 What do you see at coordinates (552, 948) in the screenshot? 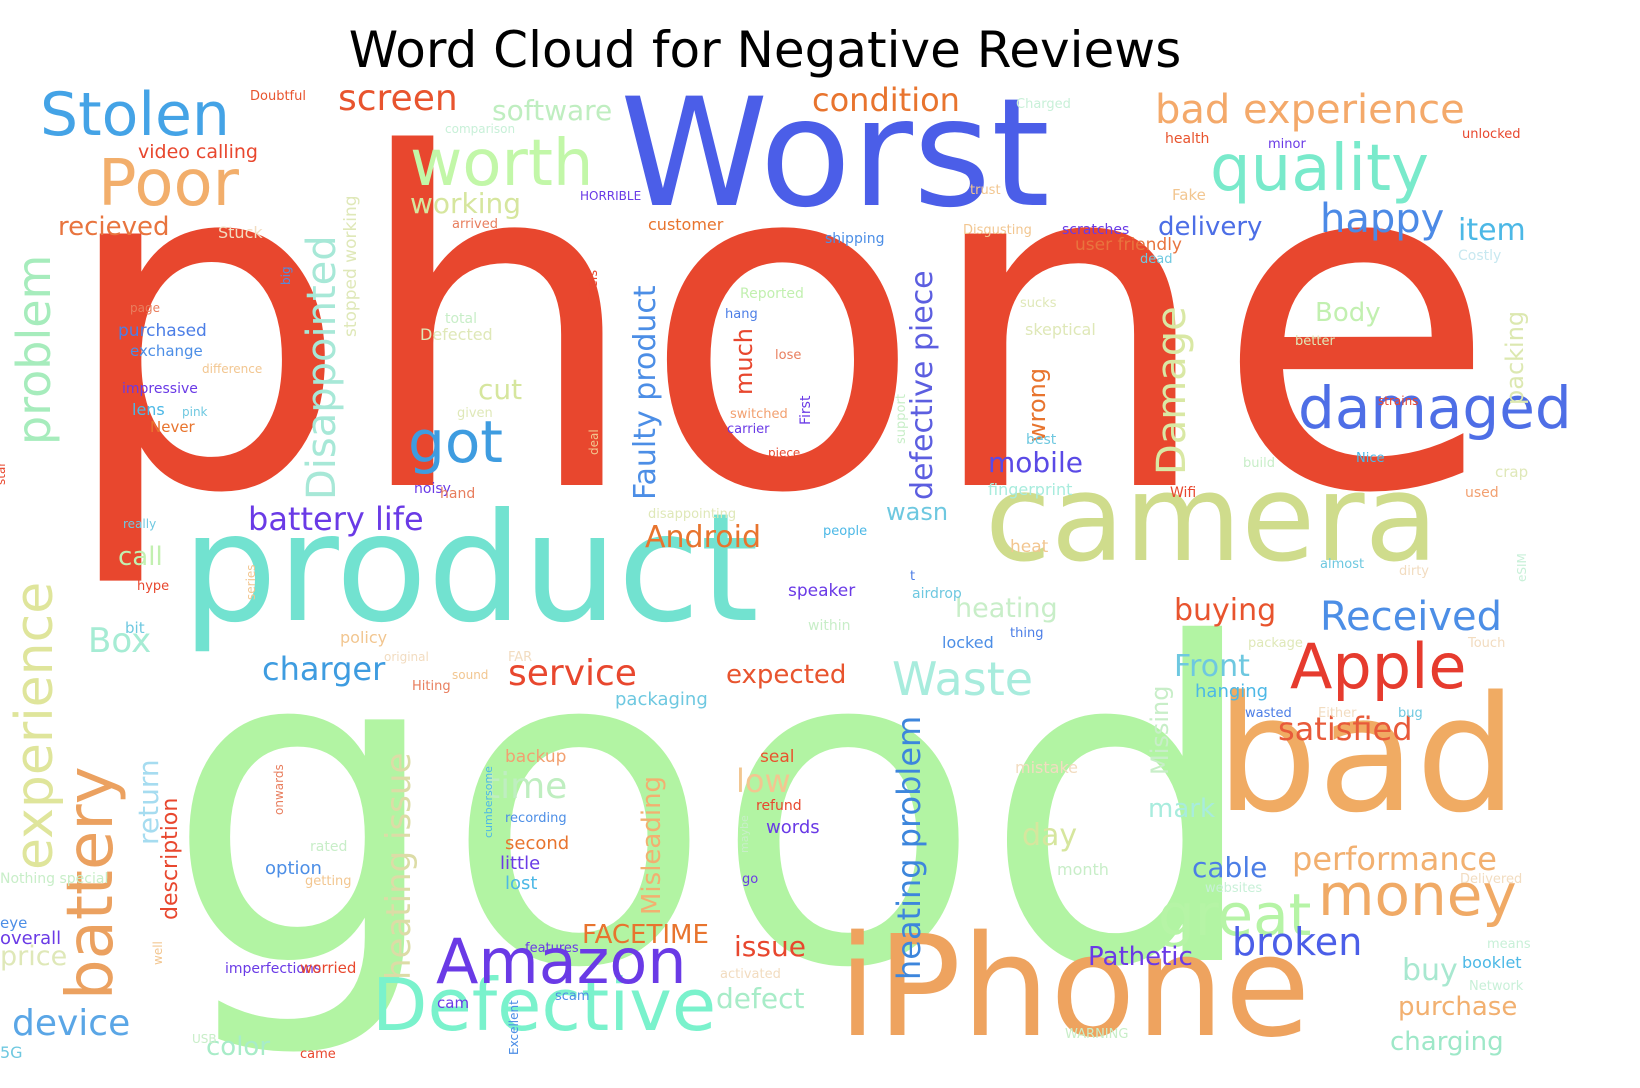
I see `word-features: features` at bounding box center [552, 948].